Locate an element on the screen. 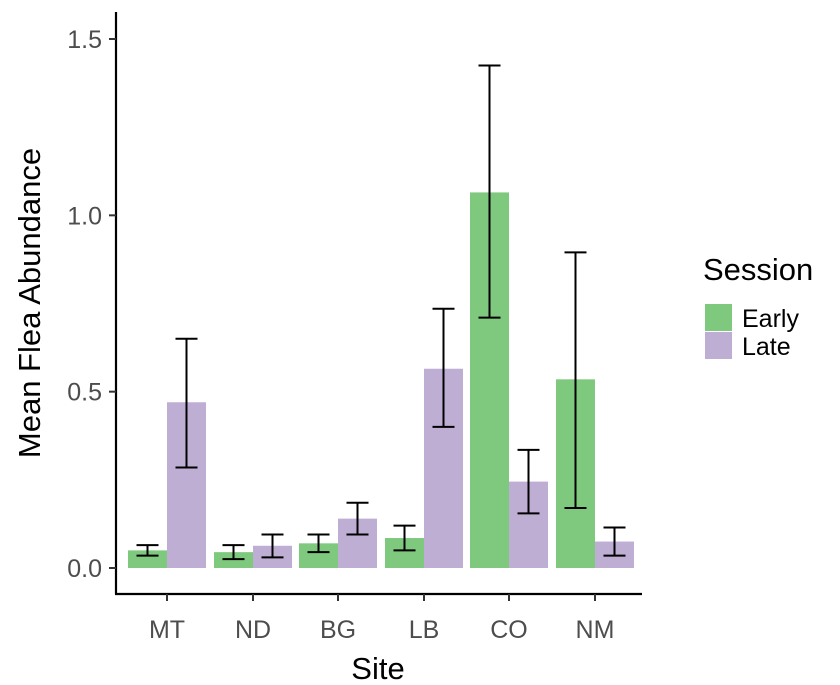 Image resolution: width=840 pixels, height=685 pixels. error-bar-early-nm is located at coordinates (575, 380).